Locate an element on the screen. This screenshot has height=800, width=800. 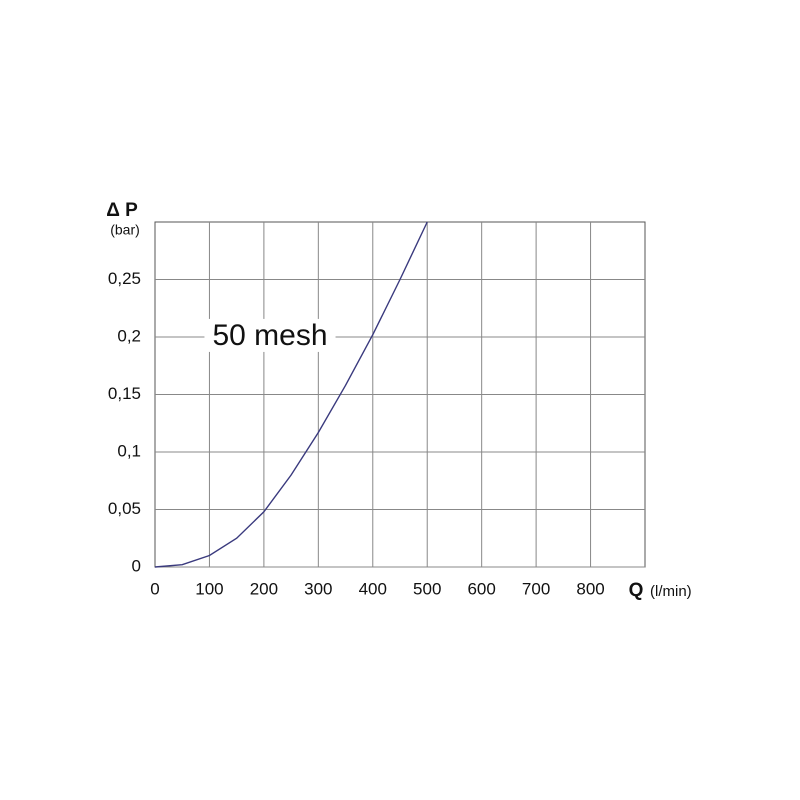
x-axis-label: Q is located at coordinates (636, 590).